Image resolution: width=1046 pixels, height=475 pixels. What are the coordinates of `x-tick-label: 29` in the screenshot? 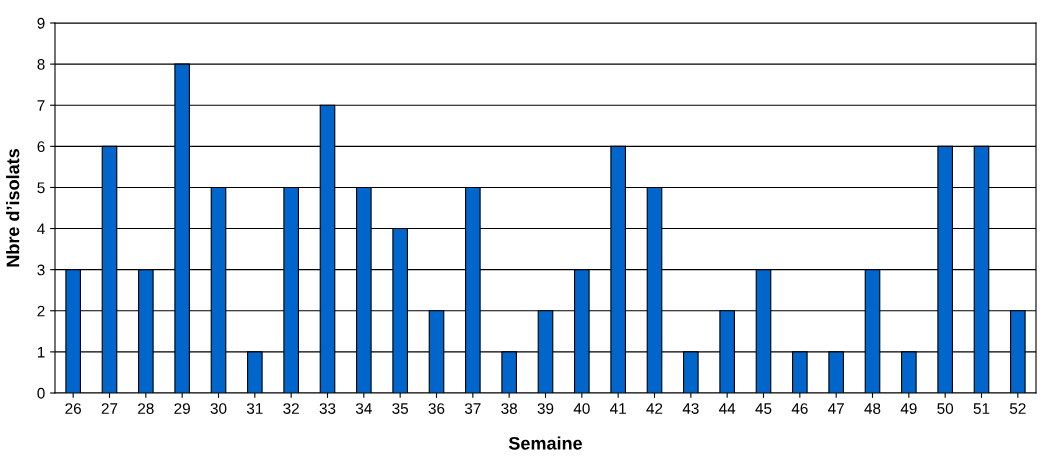 It's located at (182, 408).